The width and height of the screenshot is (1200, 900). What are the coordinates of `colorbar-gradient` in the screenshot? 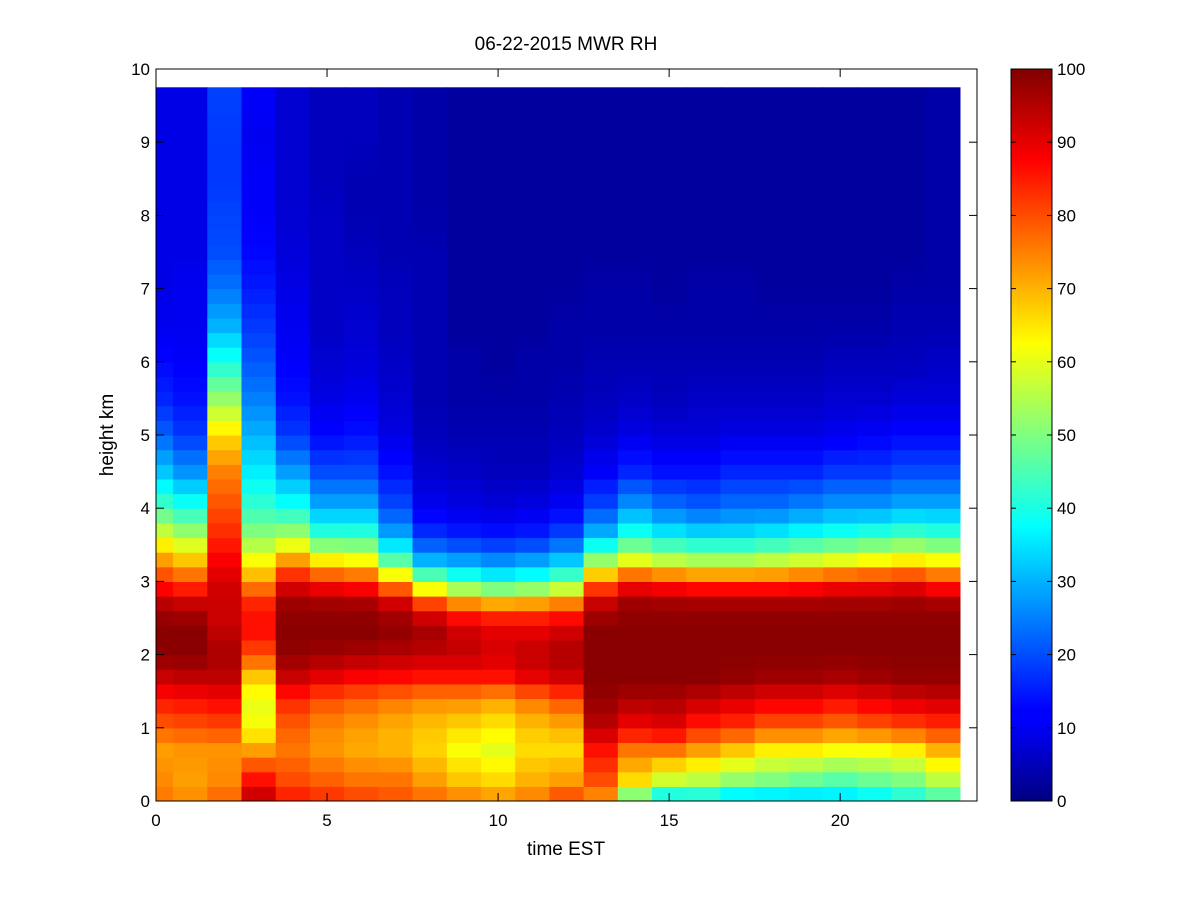 It's located at (1031, 435).